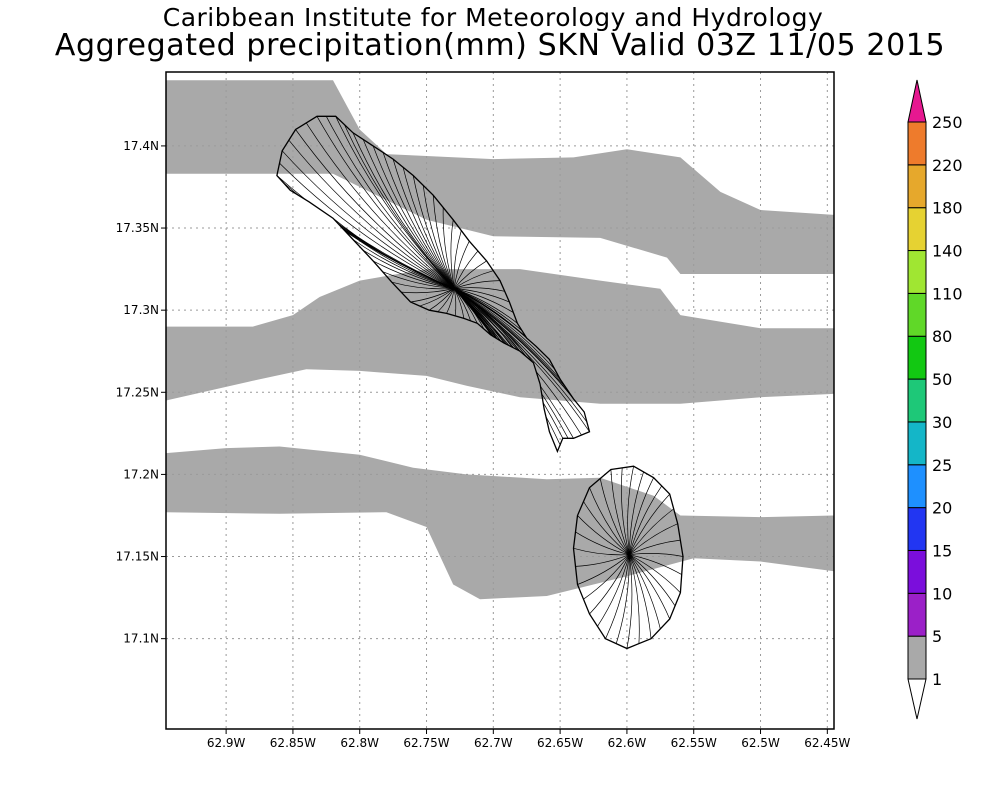  What do you see at coordinates (942, 465) in the screenshot?
I see `colorbar-label: 25` at bounding box center [942, 465].